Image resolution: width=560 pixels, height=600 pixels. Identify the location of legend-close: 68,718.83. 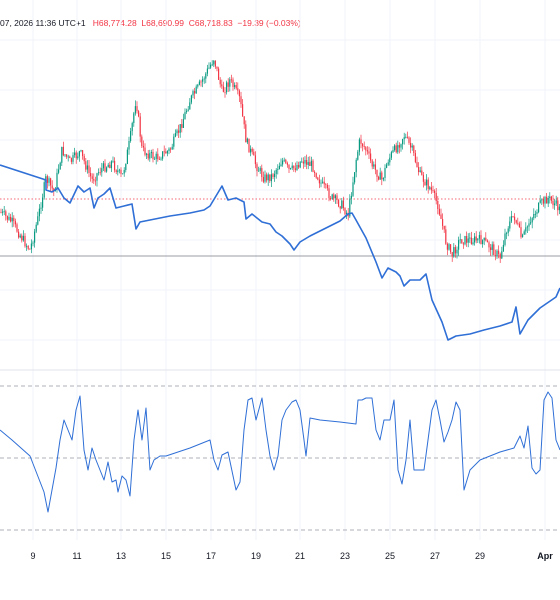
(213, 23).